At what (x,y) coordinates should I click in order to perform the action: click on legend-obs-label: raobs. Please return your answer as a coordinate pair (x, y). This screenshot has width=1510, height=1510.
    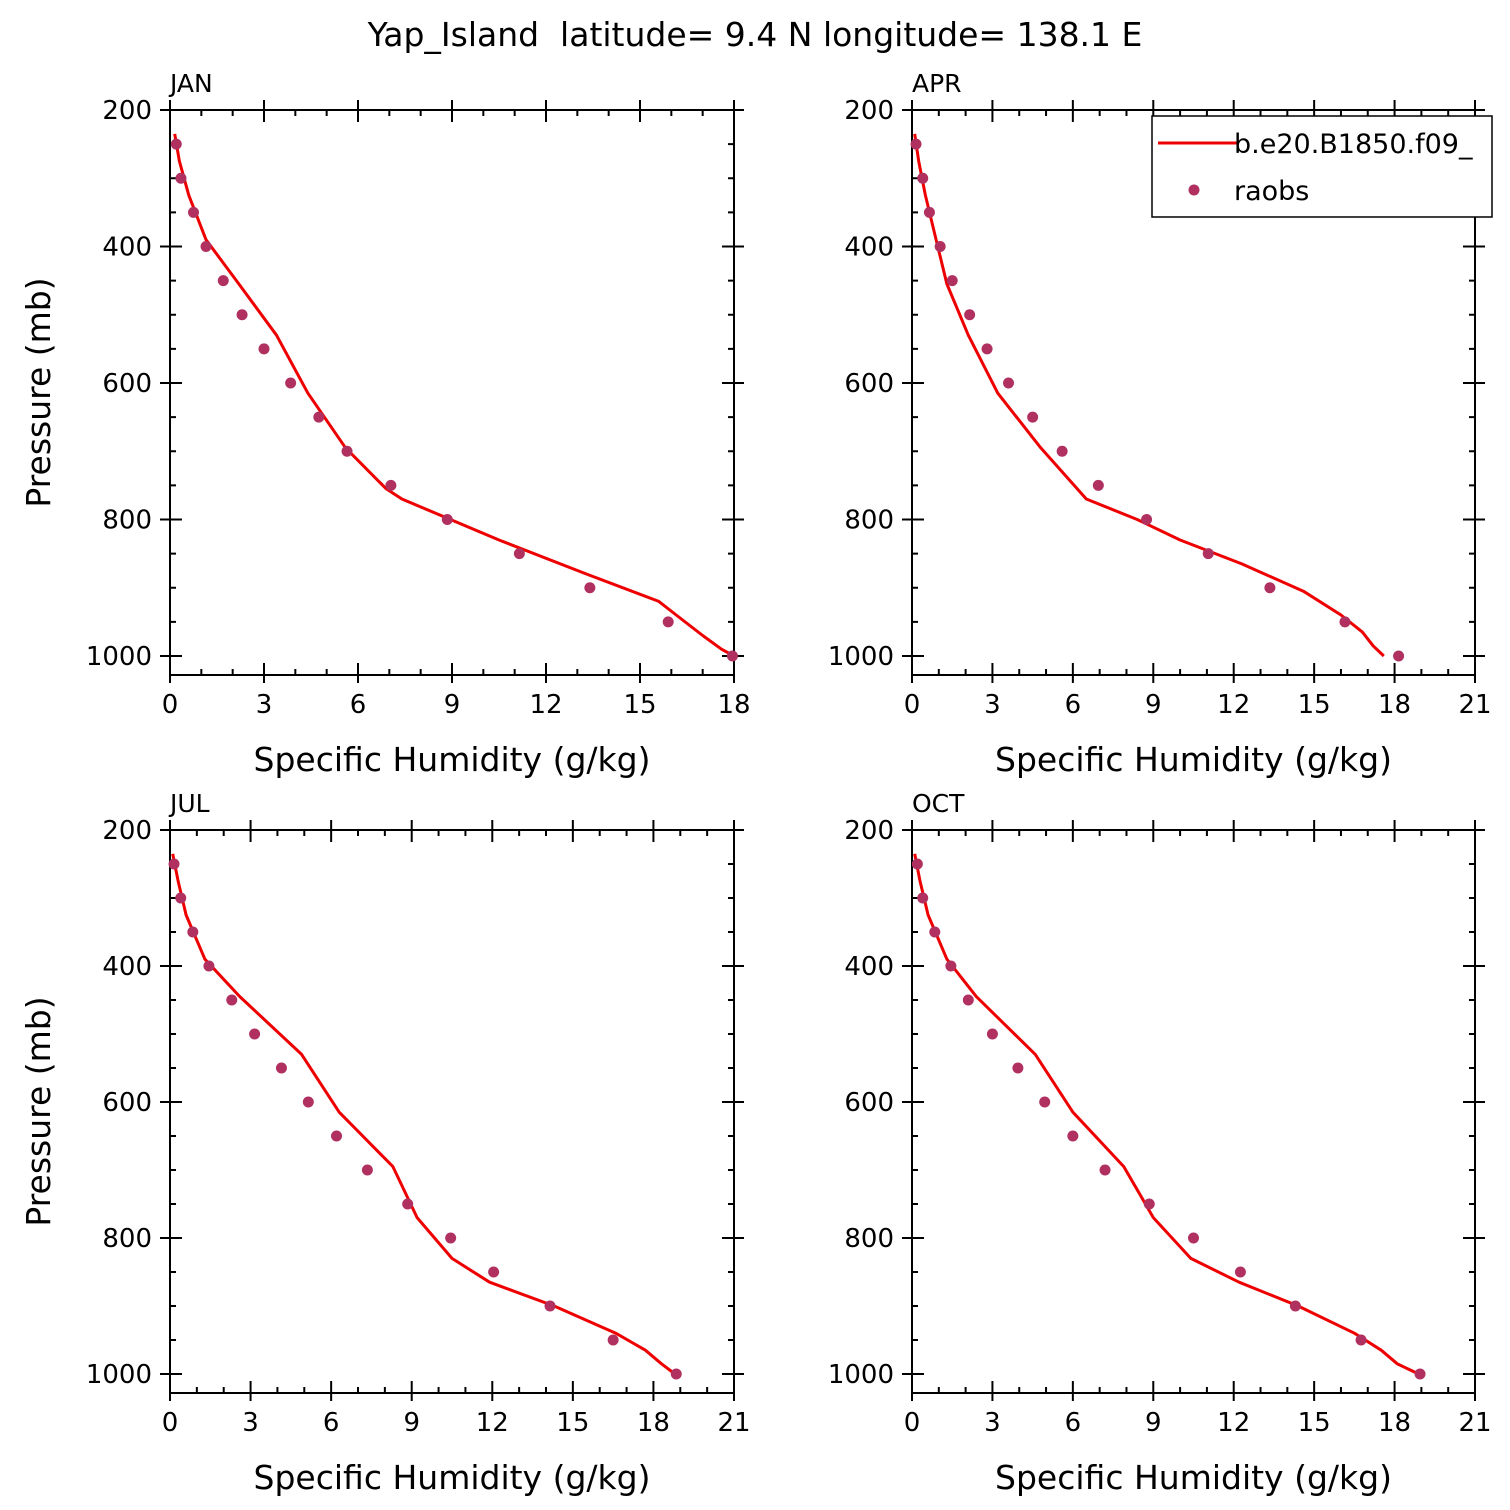
    Looking at the image, I should click on (1271, 191).